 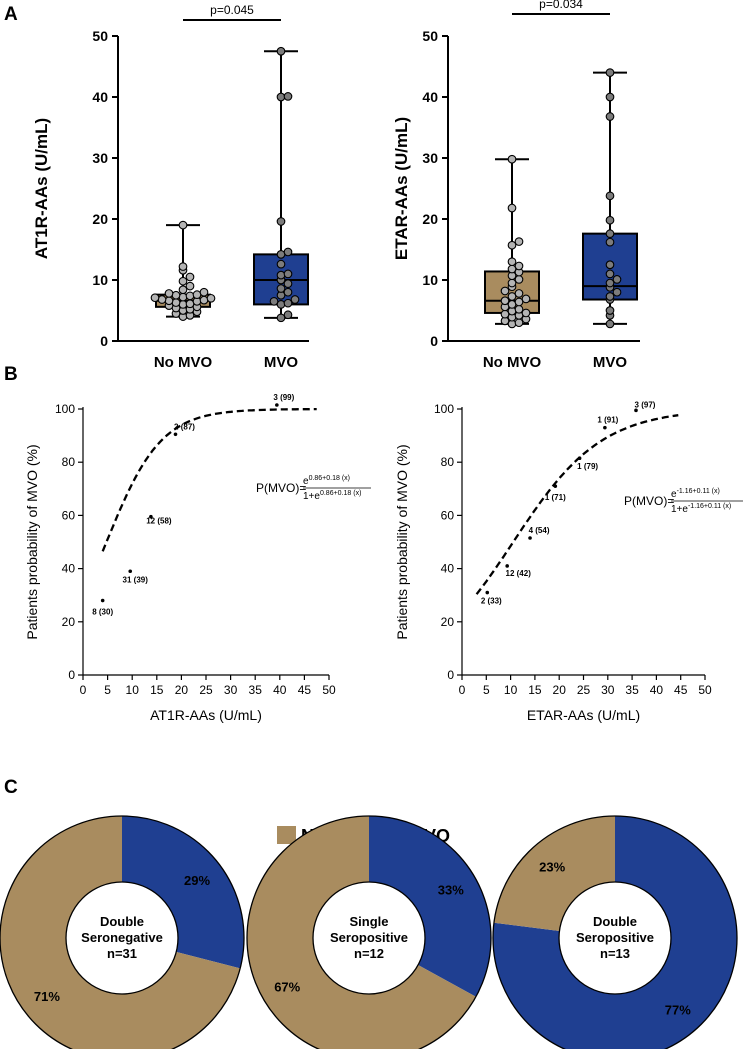 I want to click on y-tick-label: 60, so click(x=448, y=515).